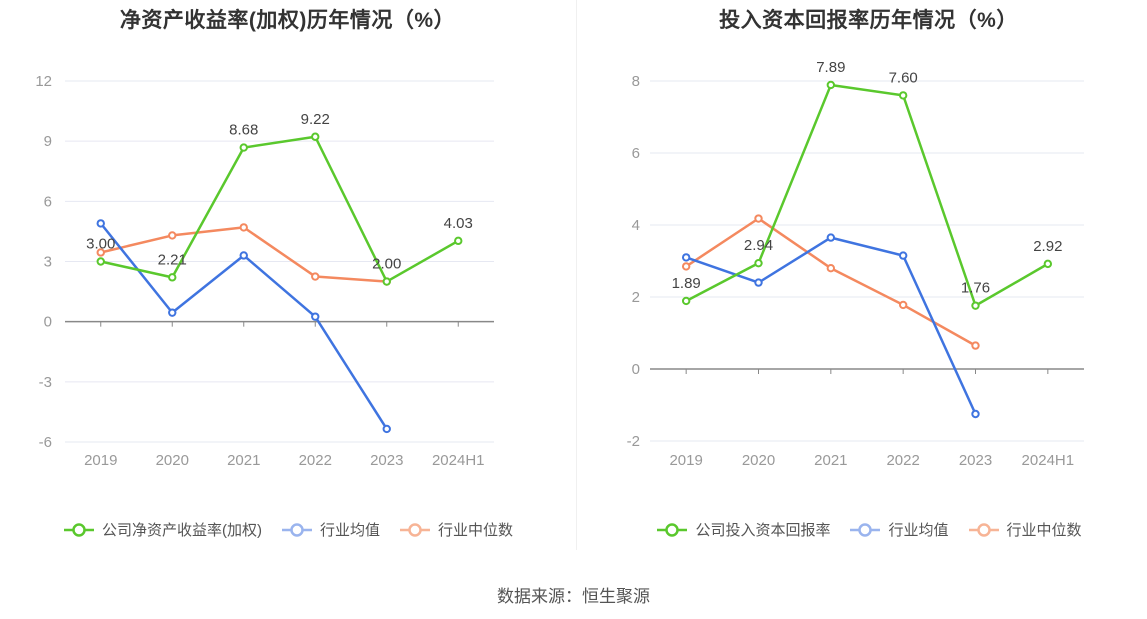 This screenshot has width=1147, height=619. I want to click on legend-label: 公司净资产收益率(加权), so click(181, 530).